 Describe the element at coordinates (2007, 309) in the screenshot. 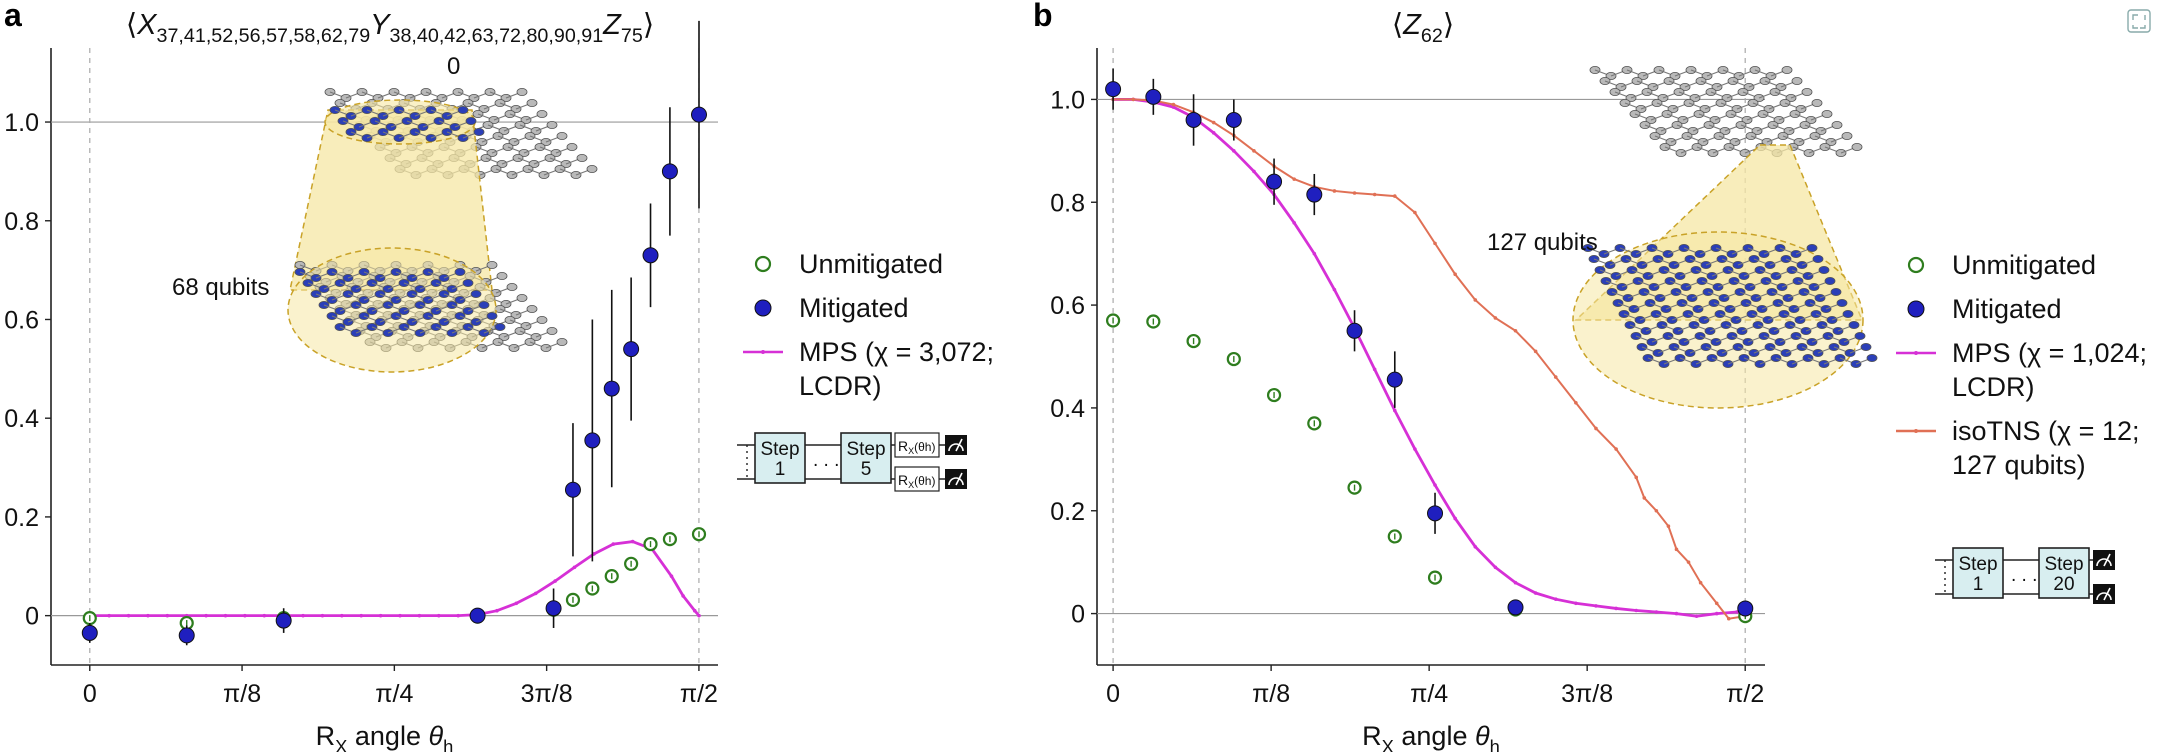

I see `legend-label: Mitigated` at that location.